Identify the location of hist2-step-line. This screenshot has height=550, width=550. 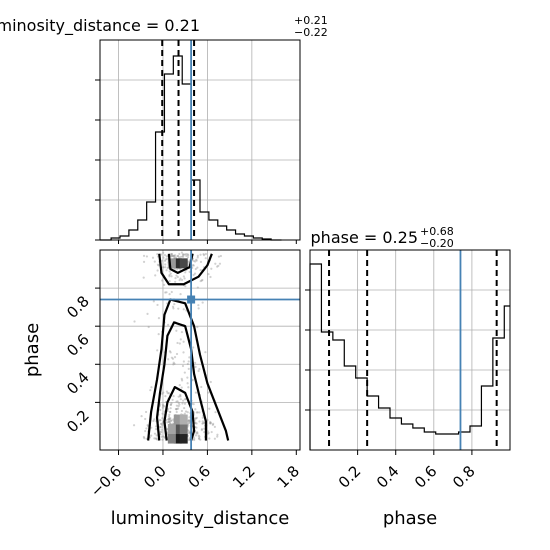
(409, 356).